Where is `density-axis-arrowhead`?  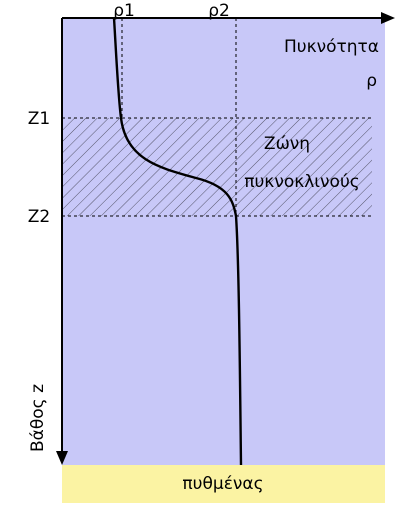 density-axis-arrowhead is located at coordinates (388, 18).